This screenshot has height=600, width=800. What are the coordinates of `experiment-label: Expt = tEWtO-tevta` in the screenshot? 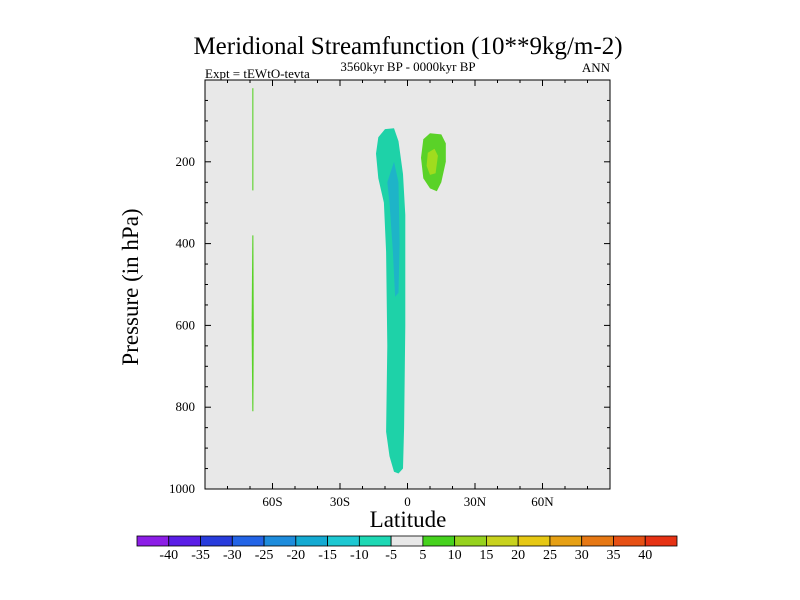 It's located at (257, 73).